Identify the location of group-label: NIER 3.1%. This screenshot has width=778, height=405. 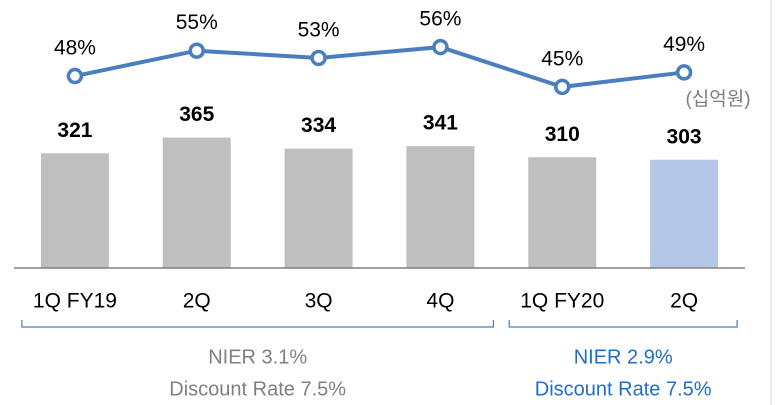
(257, 357).